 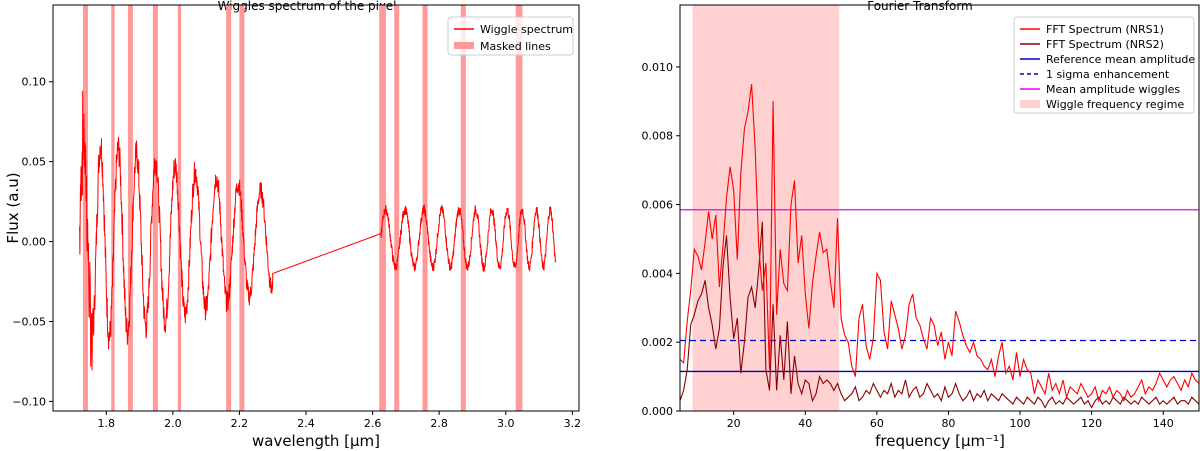 What do you see at coordinates (240, 423) in the screenshot?
I see `left-x-tick-label: 2.2` at bounding box center [240, 423].